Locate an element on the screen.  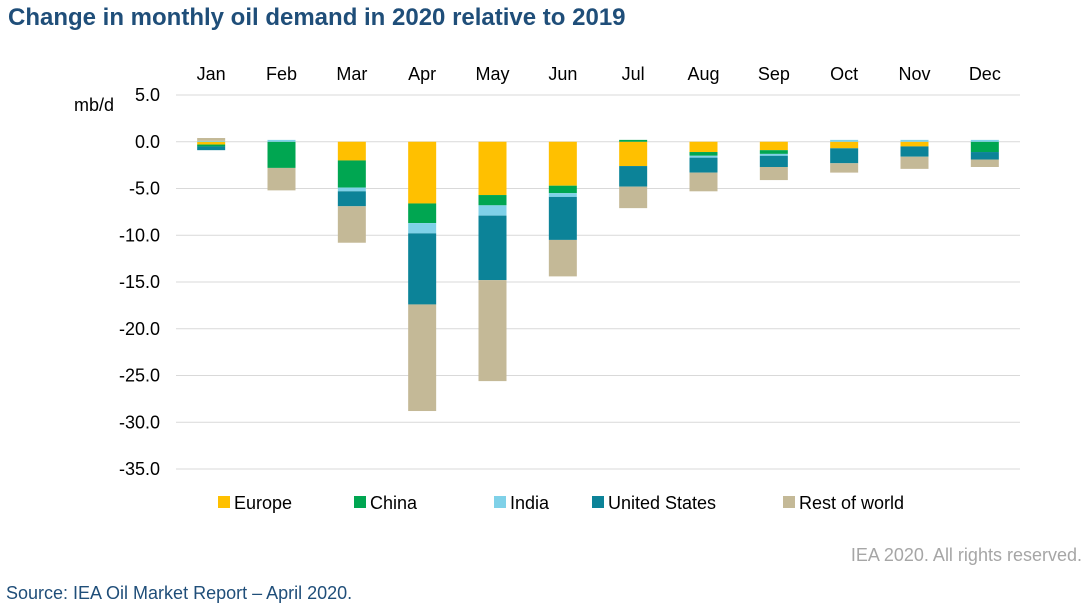
y-tick-label: -10.0 is located at coordinates (139, 235).